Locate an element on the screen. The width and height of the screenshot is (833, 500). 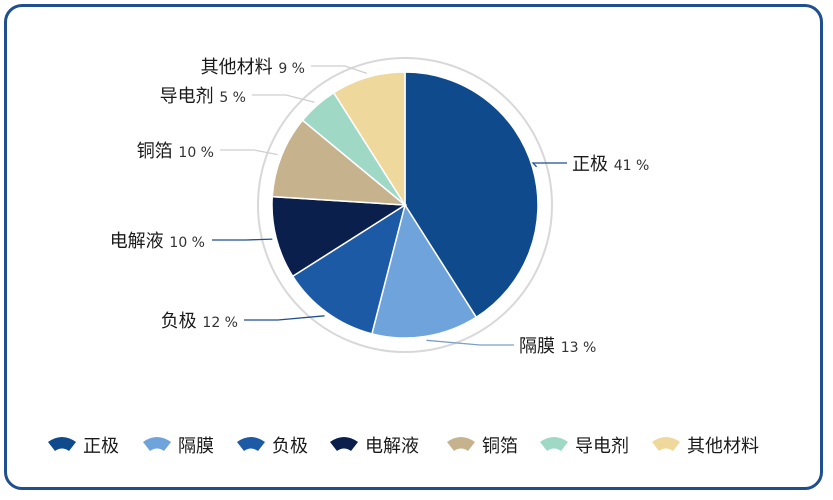
slice-label-1: 正极 41 % is located at coordinates (610, 164).